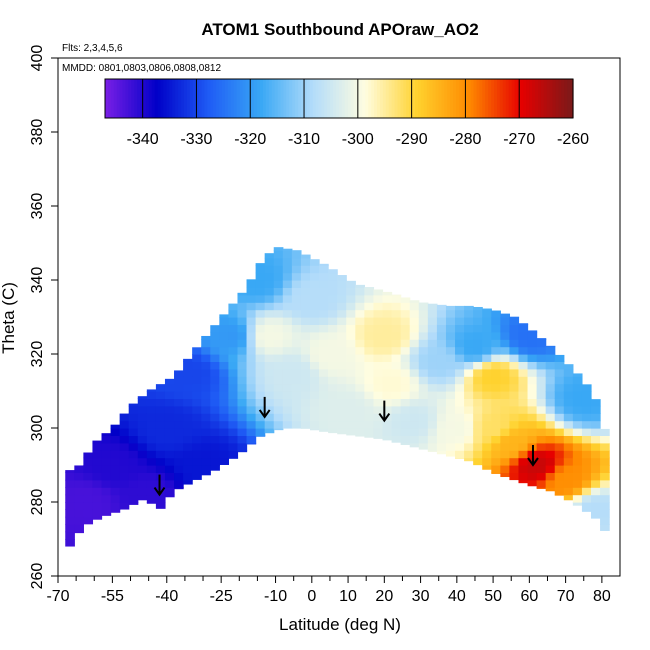  Describe the element at coordinates (92, 48) in the screenshot. I see `flights-note: Flts: 2,3,4,5,6` at that location.